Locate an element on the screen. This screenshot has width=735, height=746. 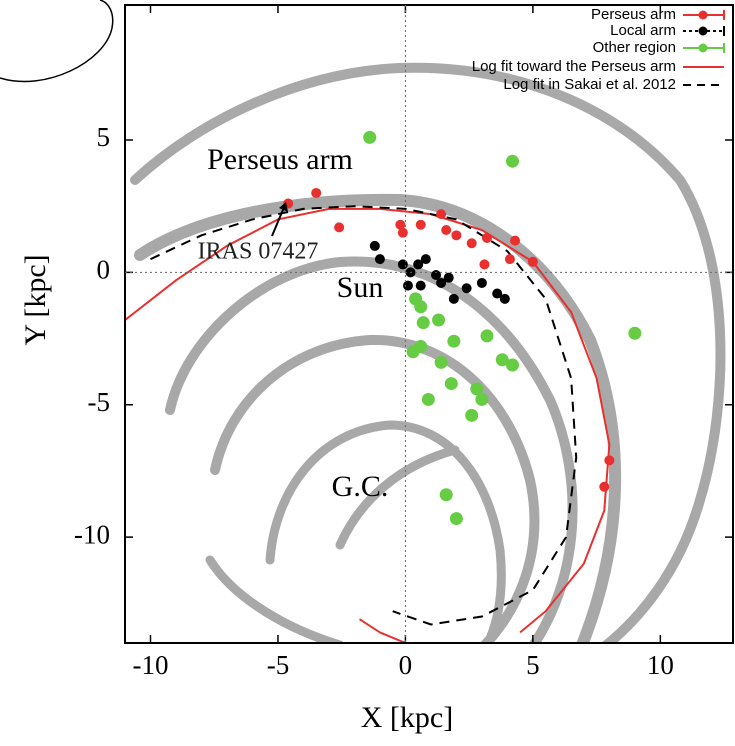
x-tick-label: -5 is located at coordinates (278, 665).